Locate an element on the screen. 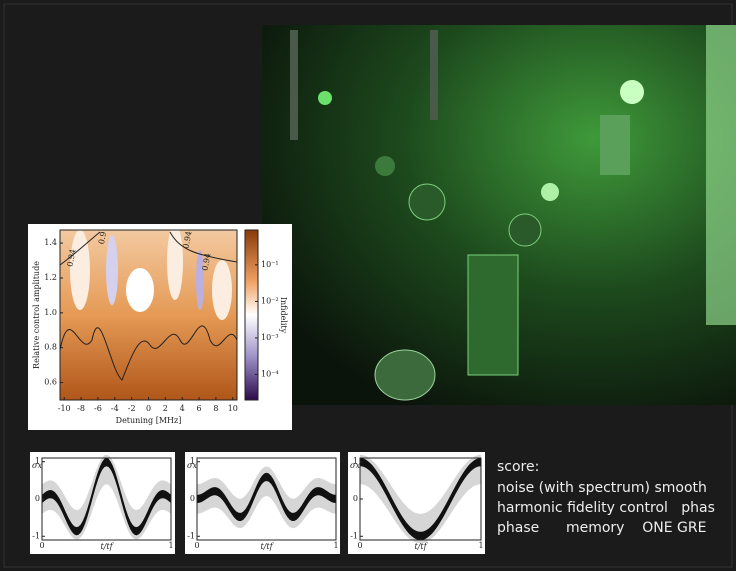 The width and height of the screenshot is (736, 571). x-tick-label: 4 is located at coordinates (182, 408).